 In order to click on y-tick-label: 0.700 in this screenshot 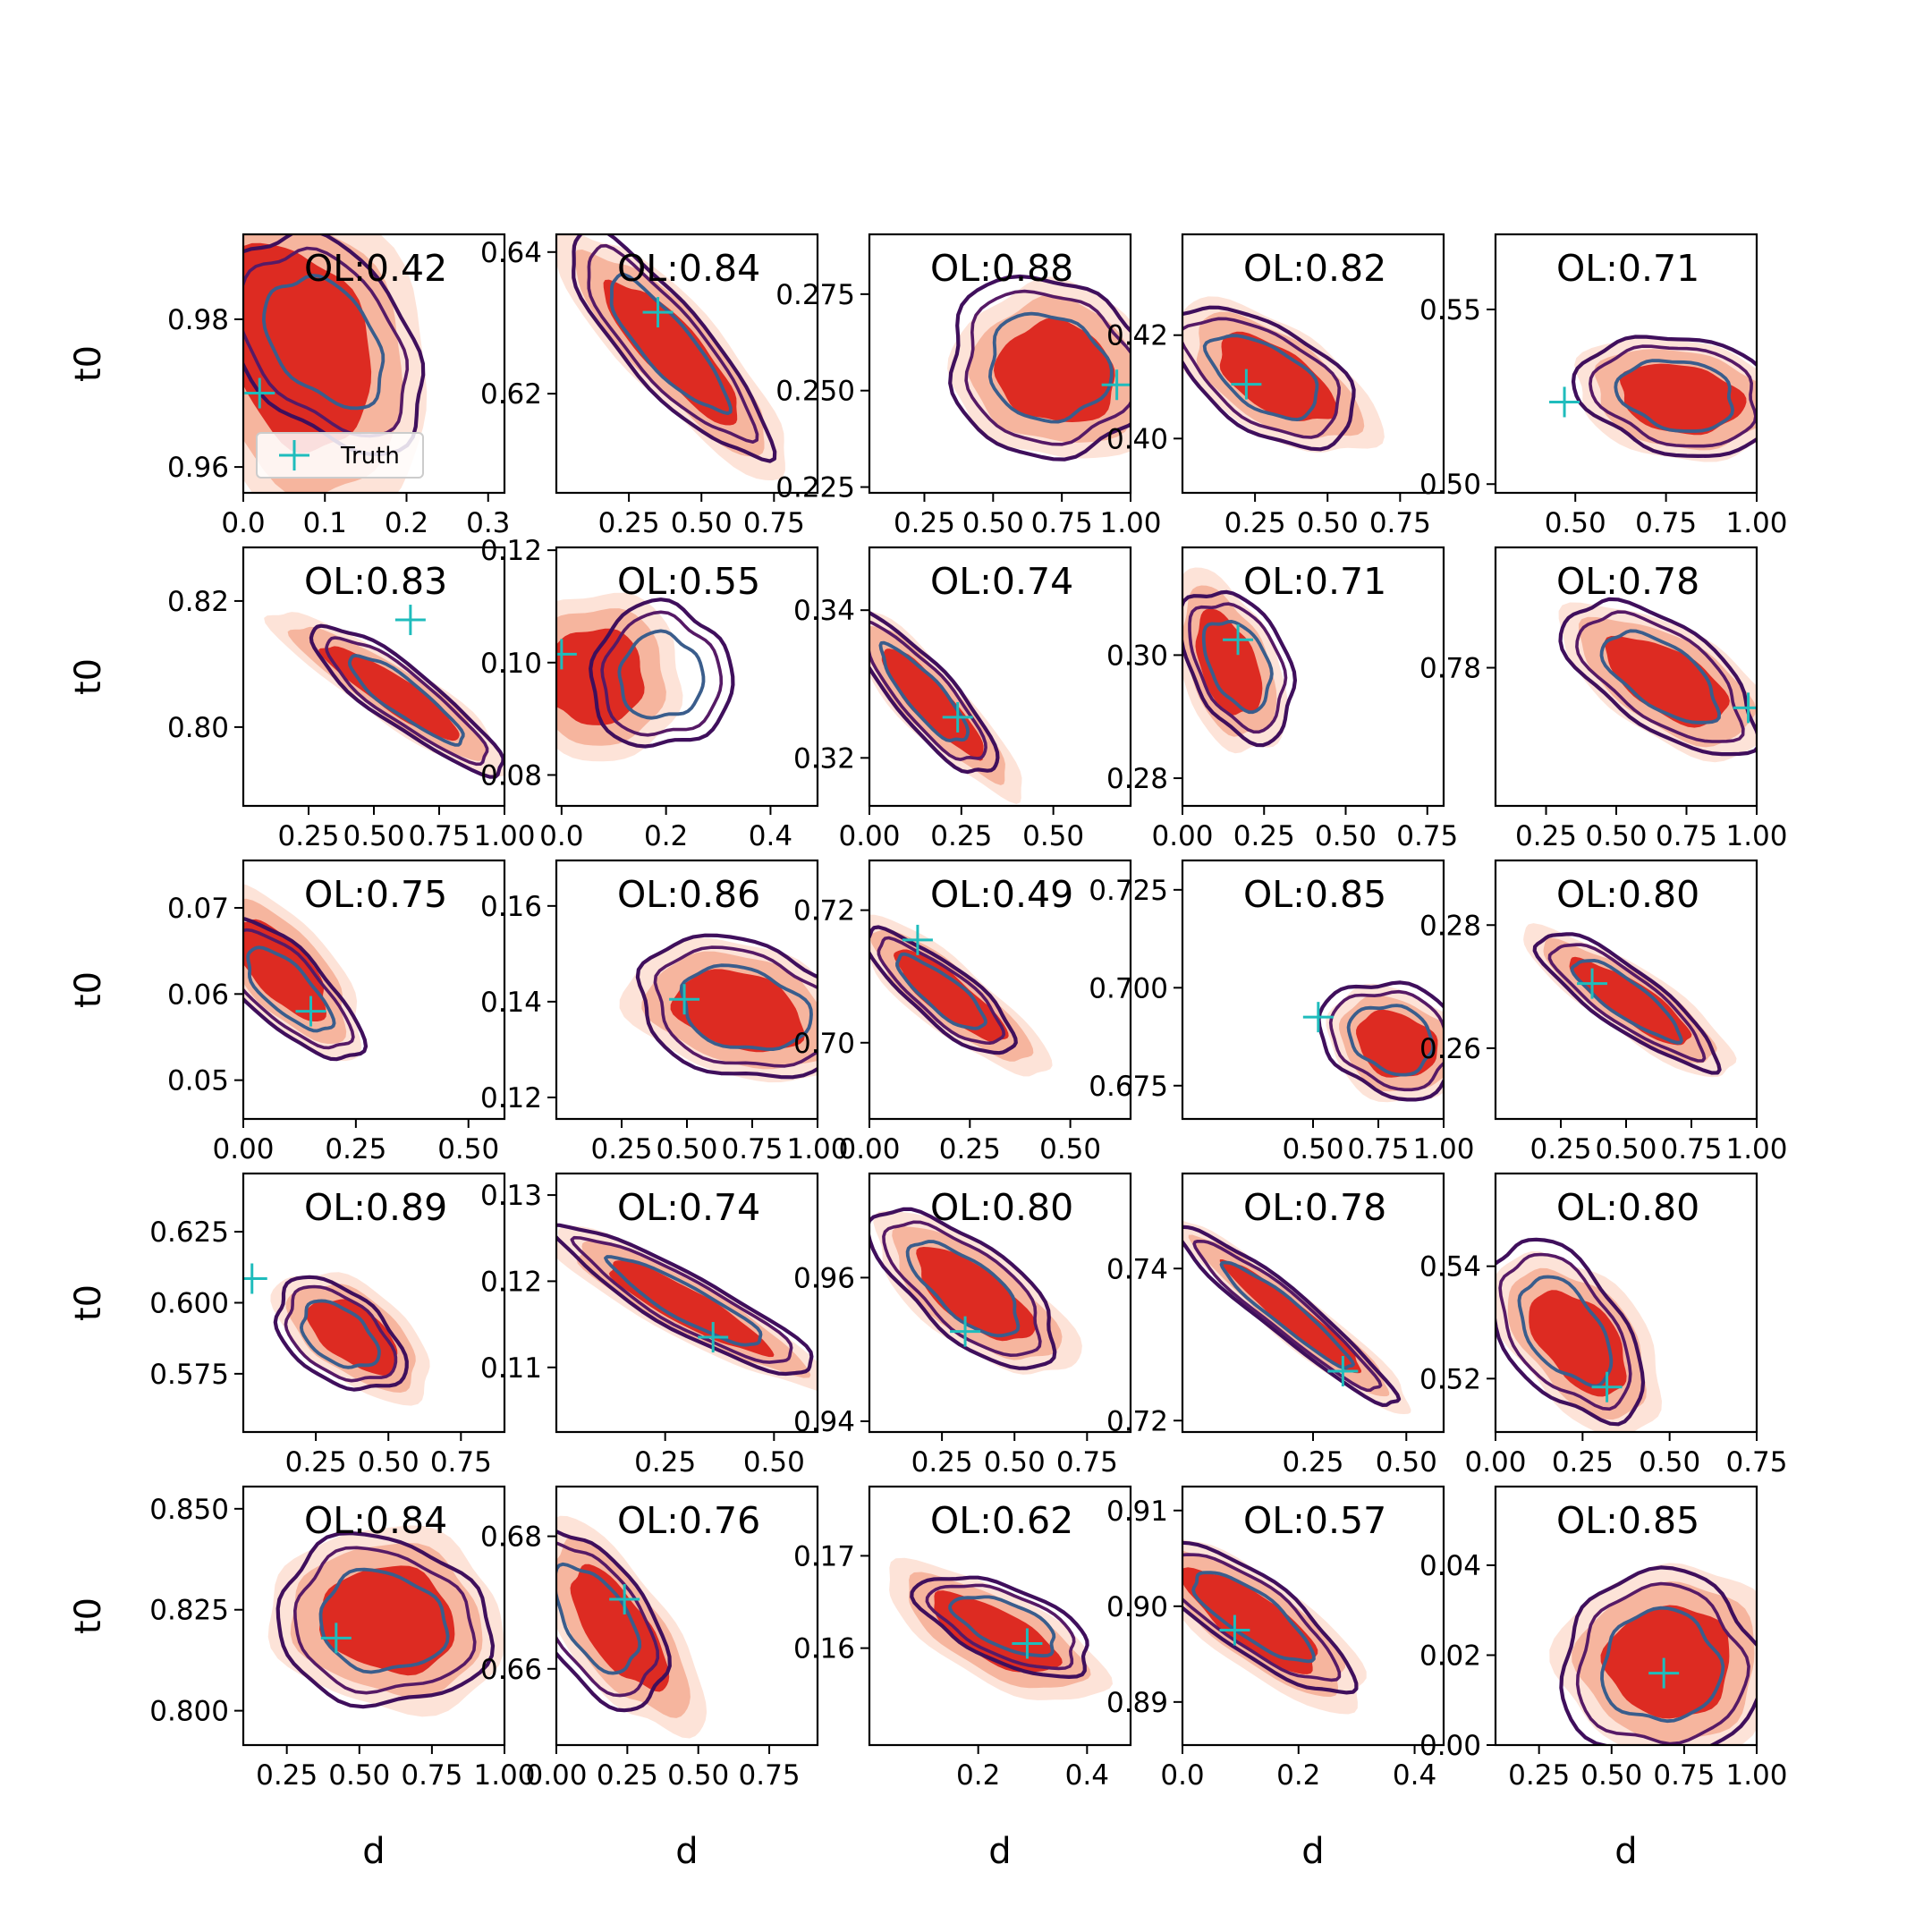, I will do `click(1128, 988)`.